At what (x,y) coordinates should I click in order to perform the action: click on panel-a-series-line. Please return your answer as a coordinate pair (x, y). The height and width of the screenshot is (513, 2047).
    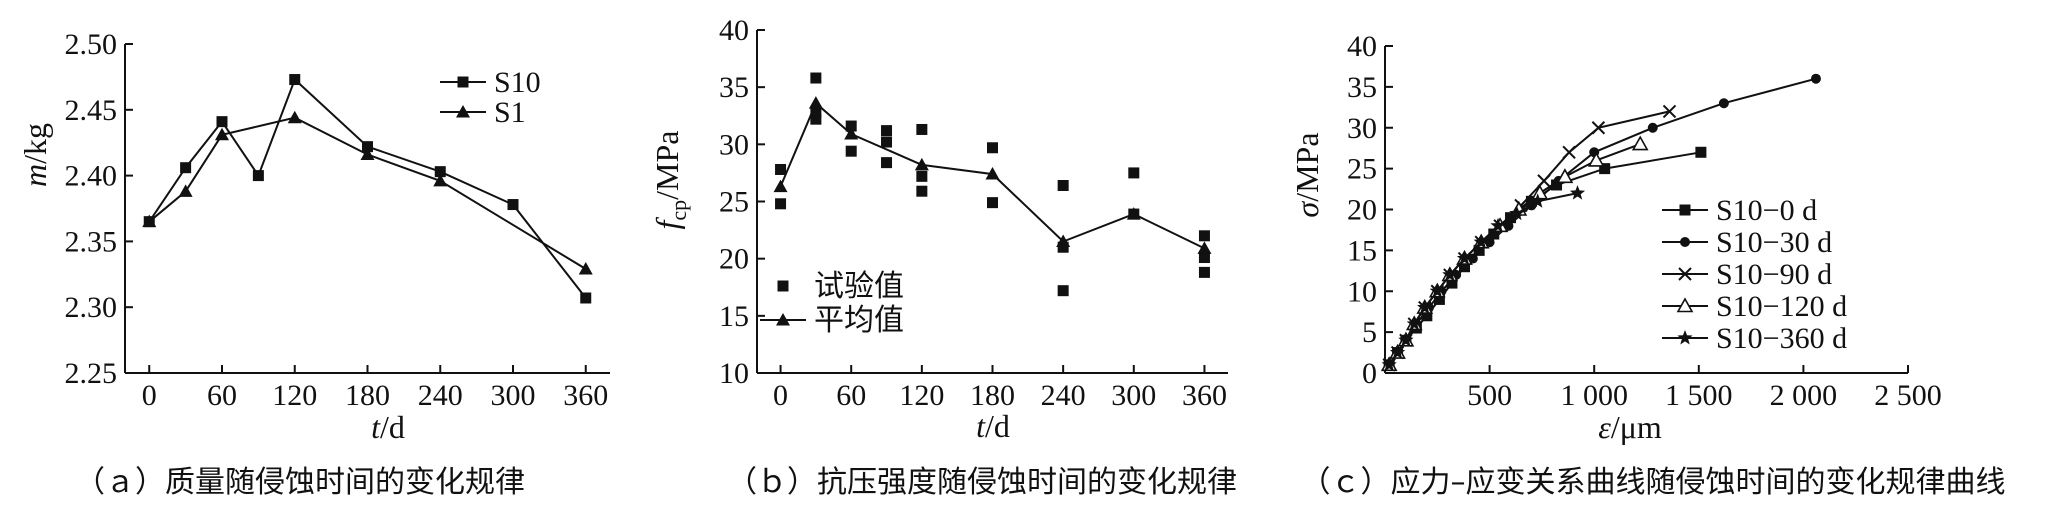
    Looking at the image, I should click on (367, 193).